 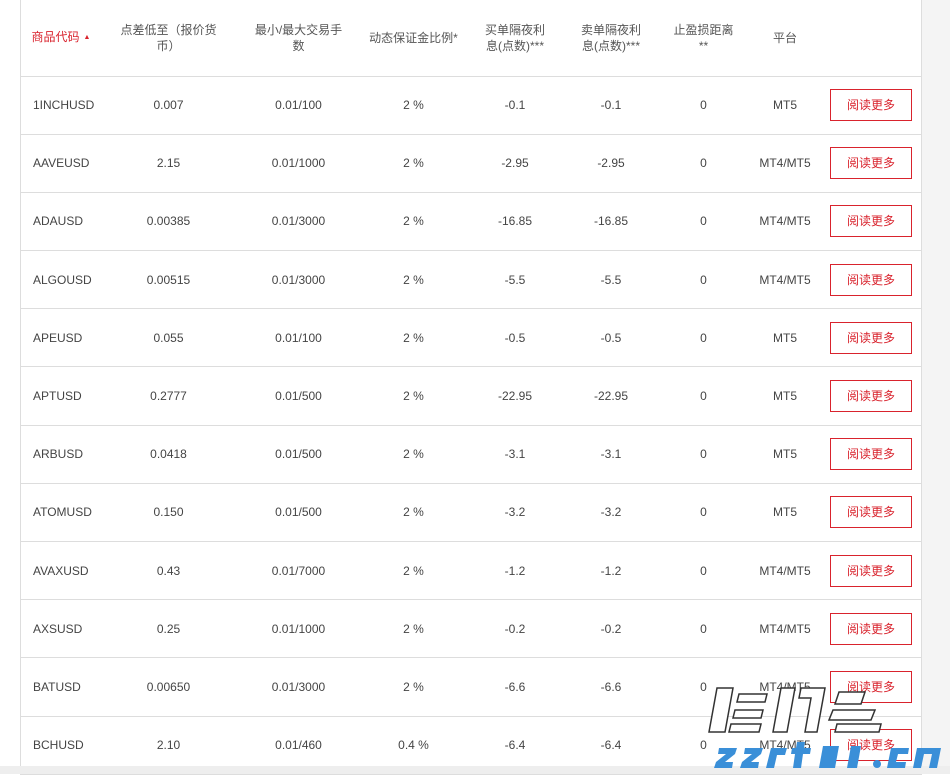 I want to click on cell-swap-long: -1.2, so click(x=515, y=571).